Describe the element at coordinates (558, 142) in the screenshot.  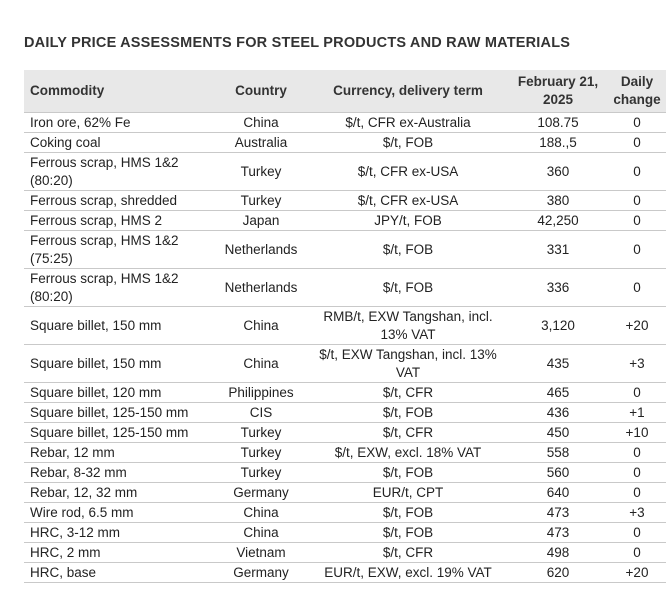
I see `cell-price: 188.,5` at that location.